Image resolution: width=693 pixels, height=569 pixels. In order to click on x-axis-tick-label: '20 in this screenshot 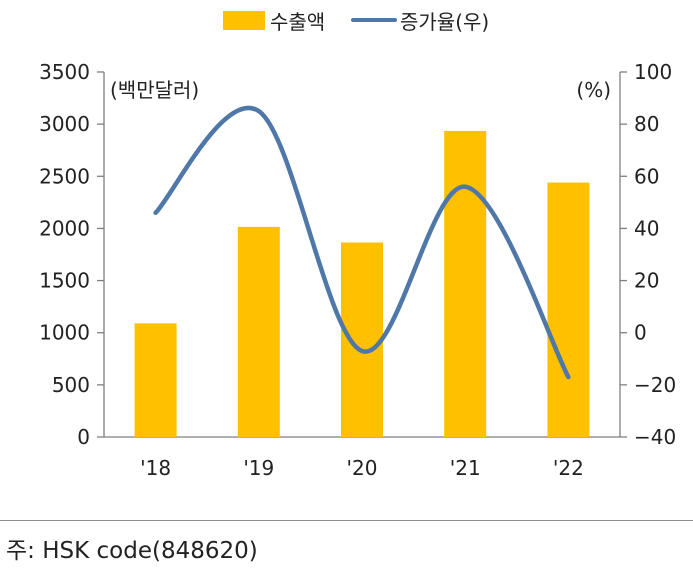, I will do `click(362, 468)`.